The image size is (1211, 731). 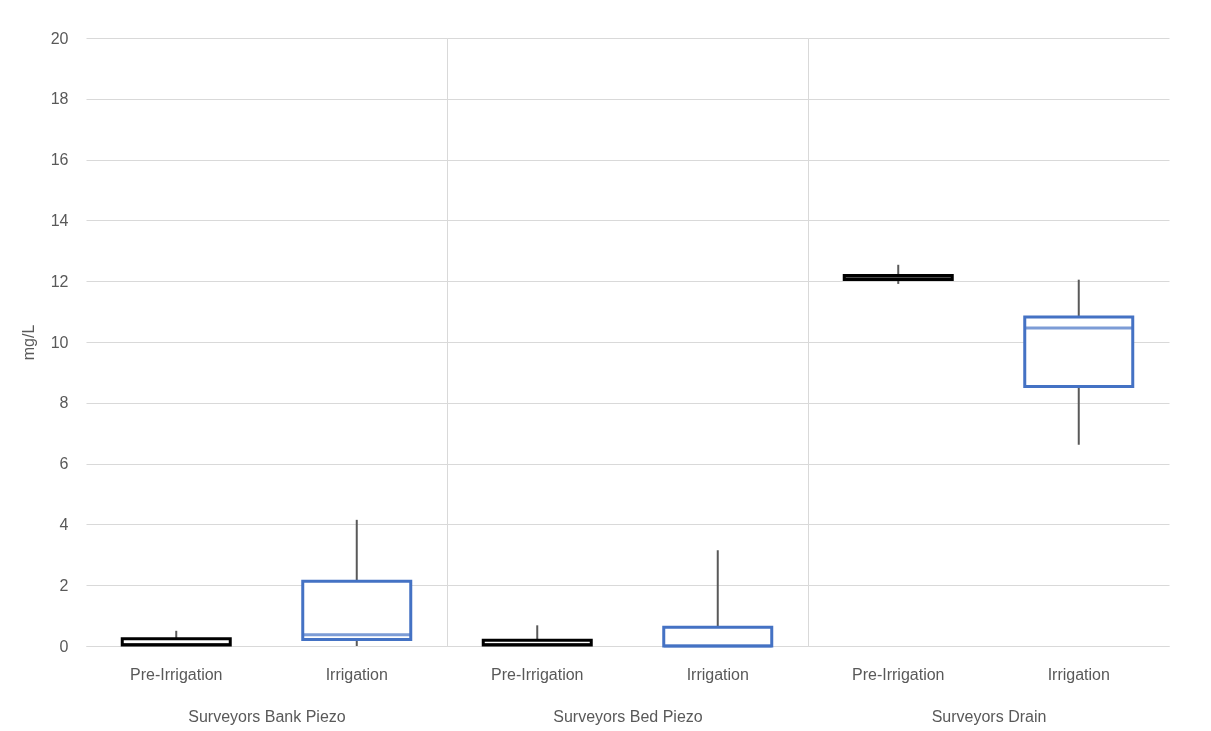 What do you see at coordinates (59, 220) in the screenshot?
I see `y-tick-label: 14` at bounding box center [59, 220].